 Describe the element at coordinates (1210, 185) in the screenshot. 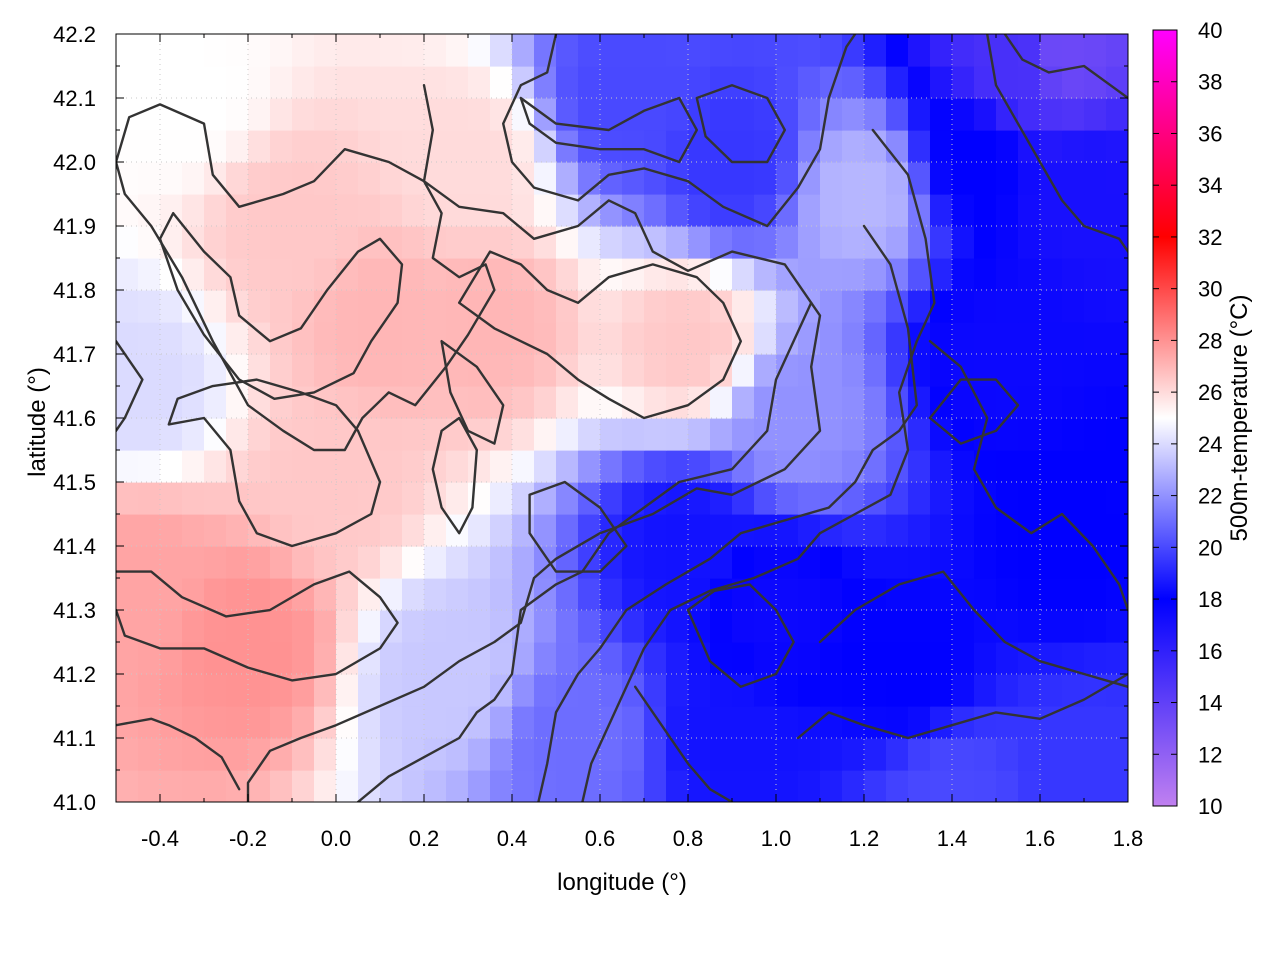

I see `colorbar-tick-label: 34` at that location.